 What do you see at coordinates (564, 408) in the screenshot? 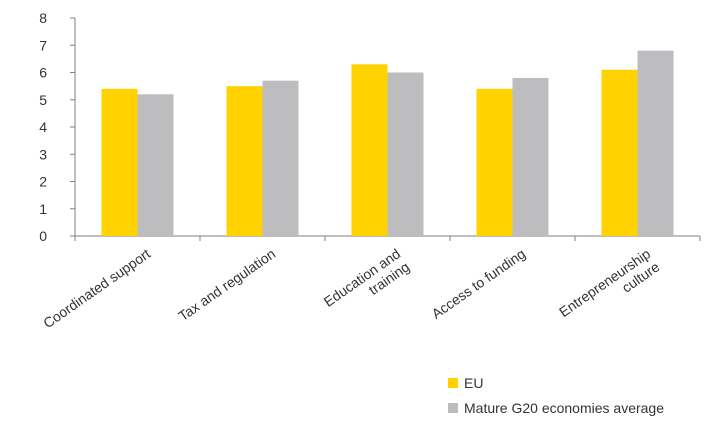
I see `legend-label: Mature G20 economies average` at bounding box center [564, 408].